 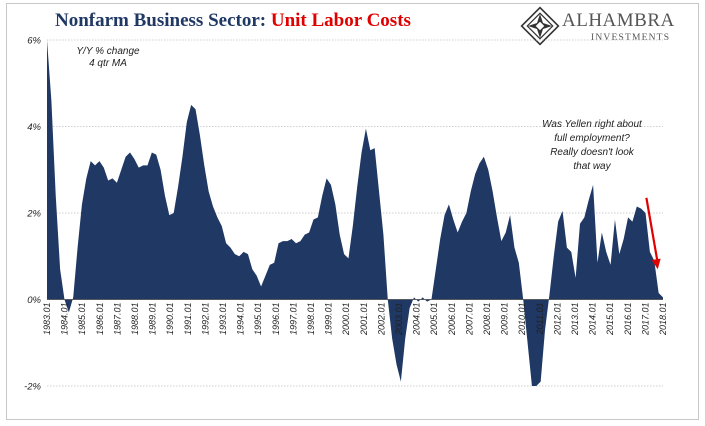 I want to click on x-tick-label: 1996.01, so click(x=276, y=319).